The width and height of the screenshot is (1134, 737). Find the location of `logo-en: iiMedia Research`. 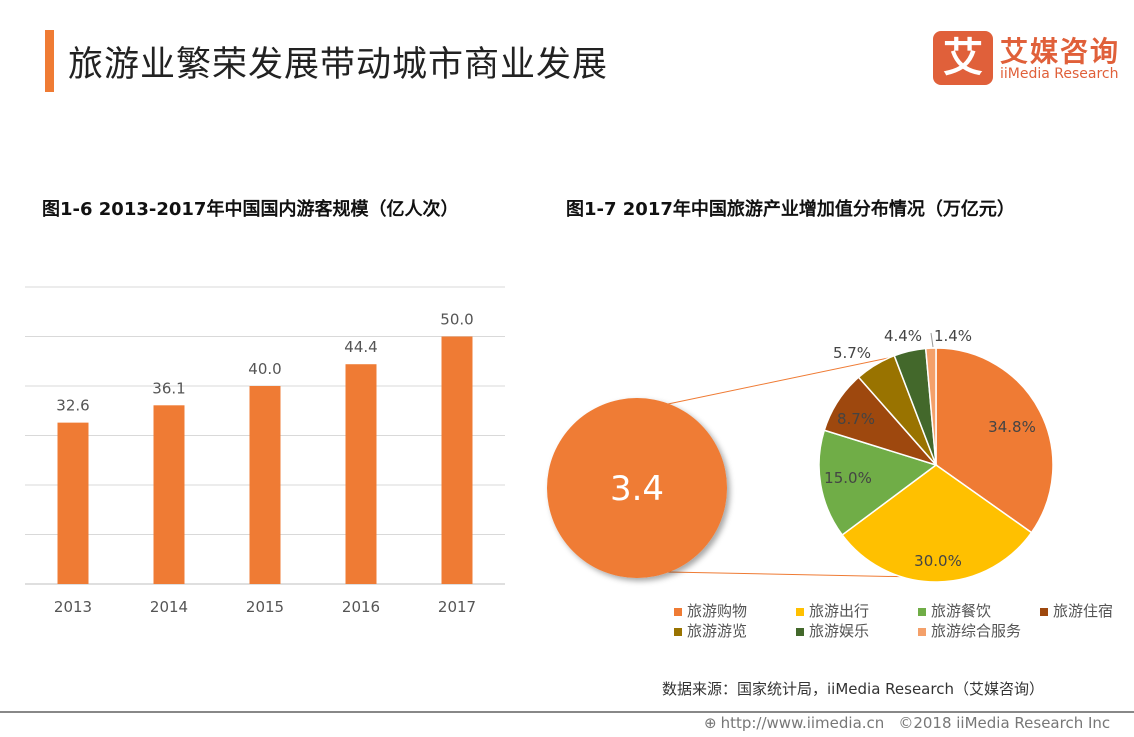

logo-en: iiMedia Research is located at coordinates (1059, 74).